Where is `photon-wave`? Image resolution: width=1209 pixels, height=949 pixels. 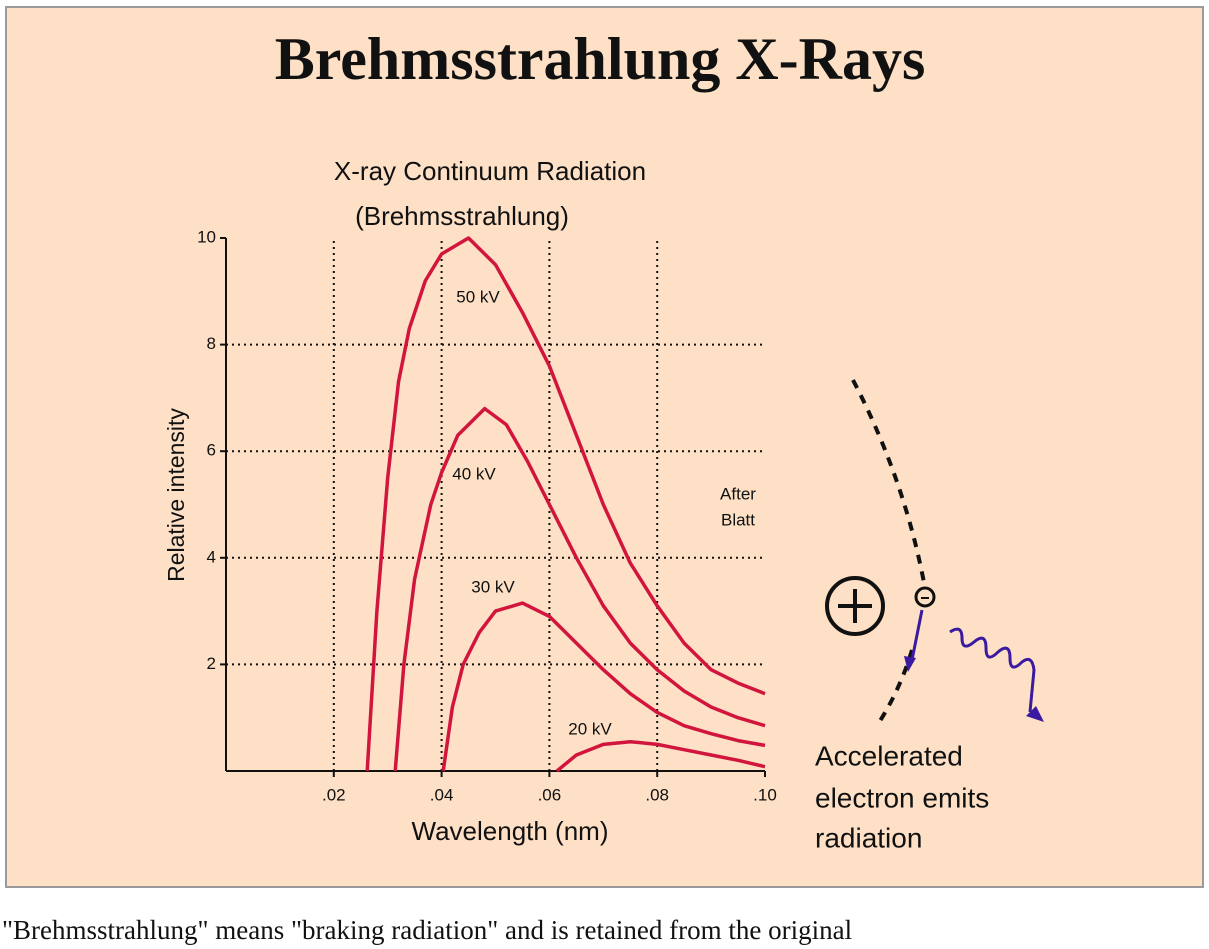 photon-wave is located at coordinates (992, 670).